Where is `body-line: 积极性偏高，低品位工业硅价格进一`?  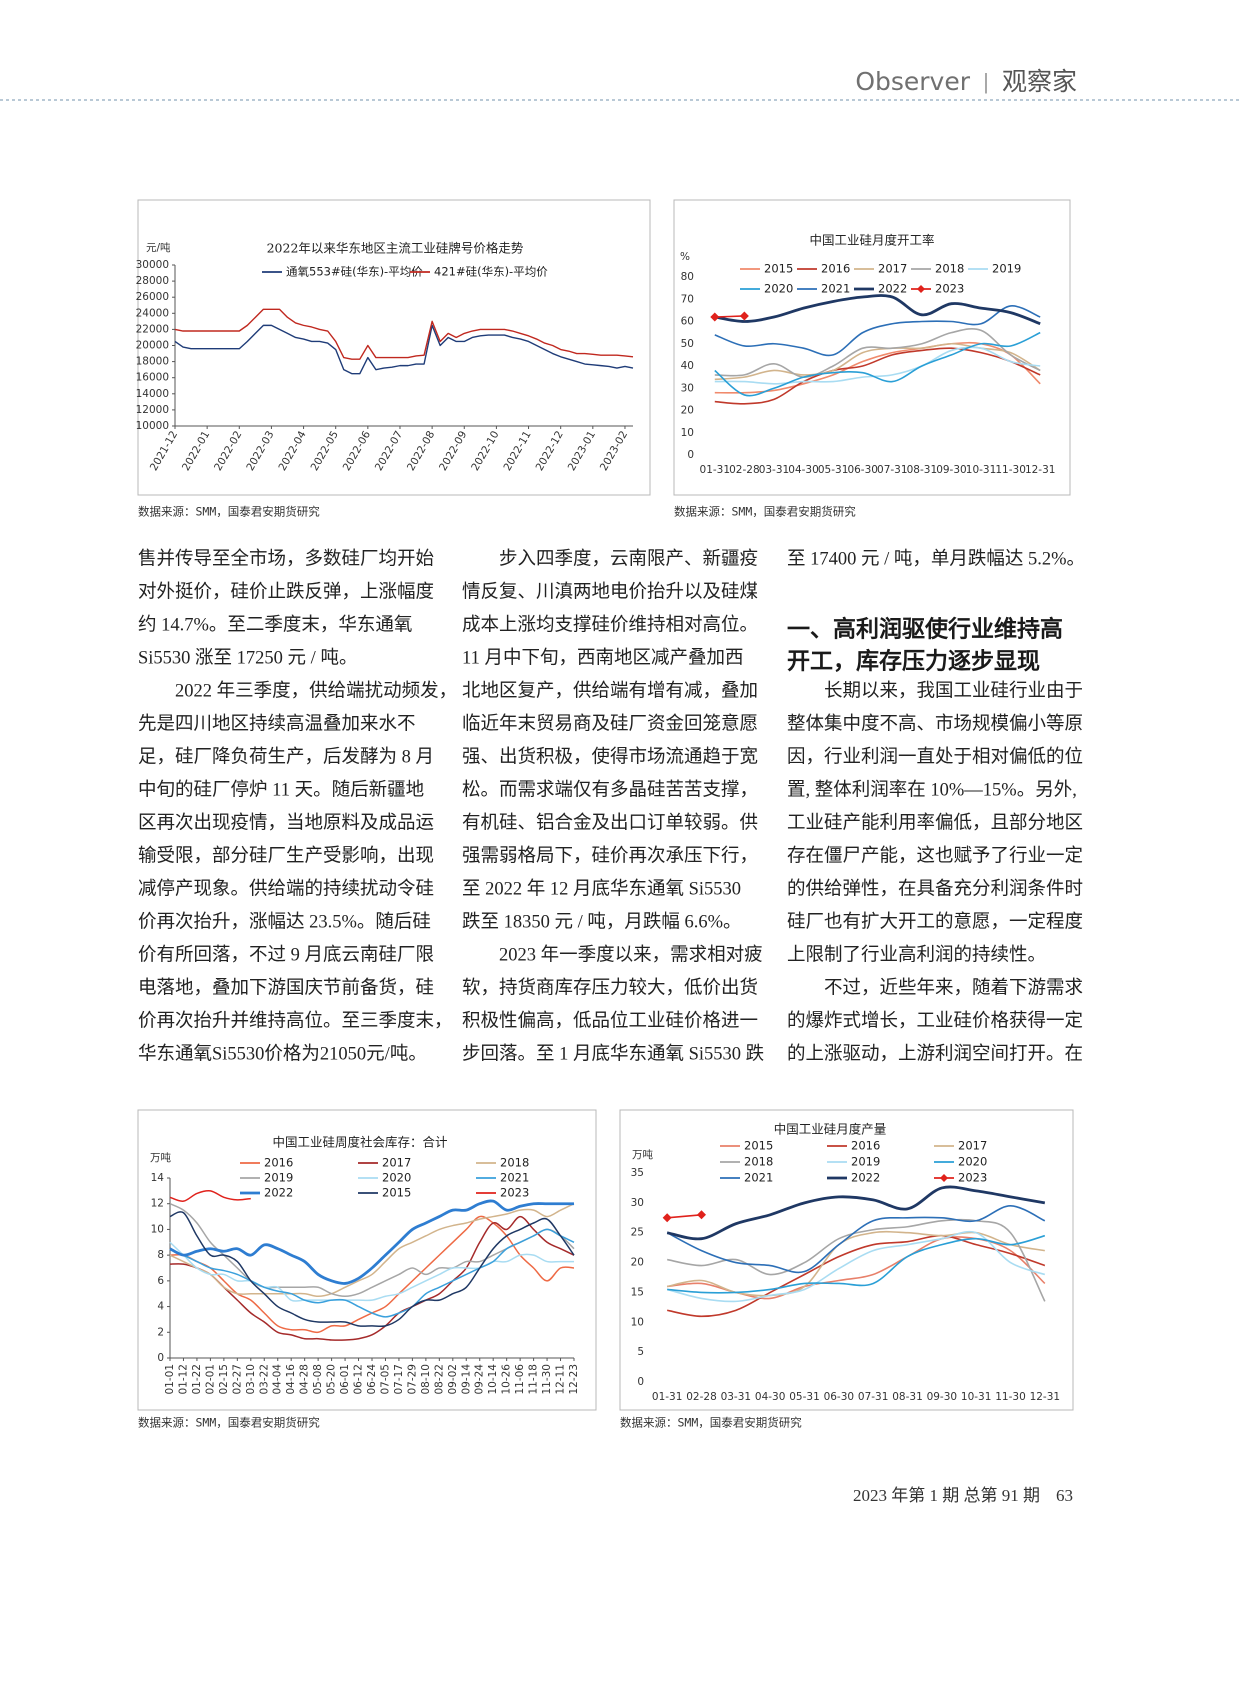
body-line: 积极性偏高，低品位工业硅价格进一 is located at coordinates (610, 1020).